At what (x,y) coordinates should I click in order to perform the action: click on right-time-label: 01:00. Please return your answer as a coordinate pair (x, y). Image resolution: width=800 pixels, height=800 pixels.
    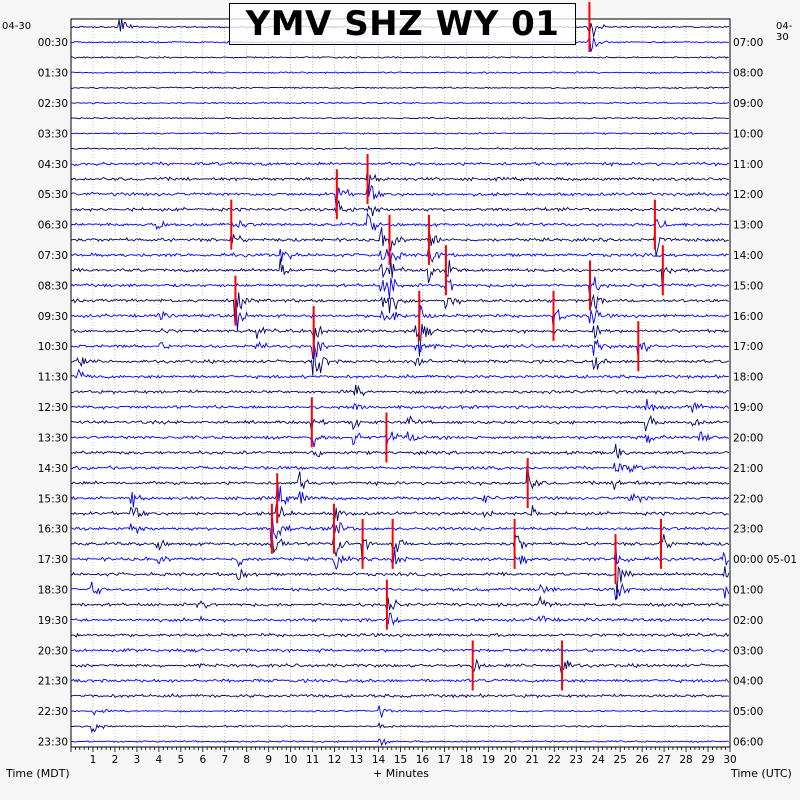
    Looking at the image, I should click on (748, 590).